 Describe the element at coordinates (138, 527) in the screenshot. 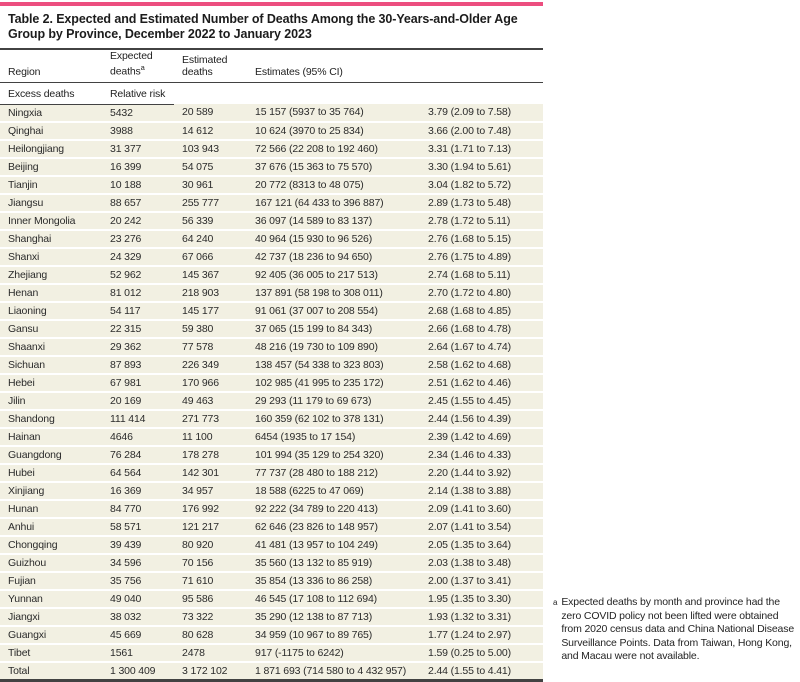

I see `cell-expected: 58 571` at that location.